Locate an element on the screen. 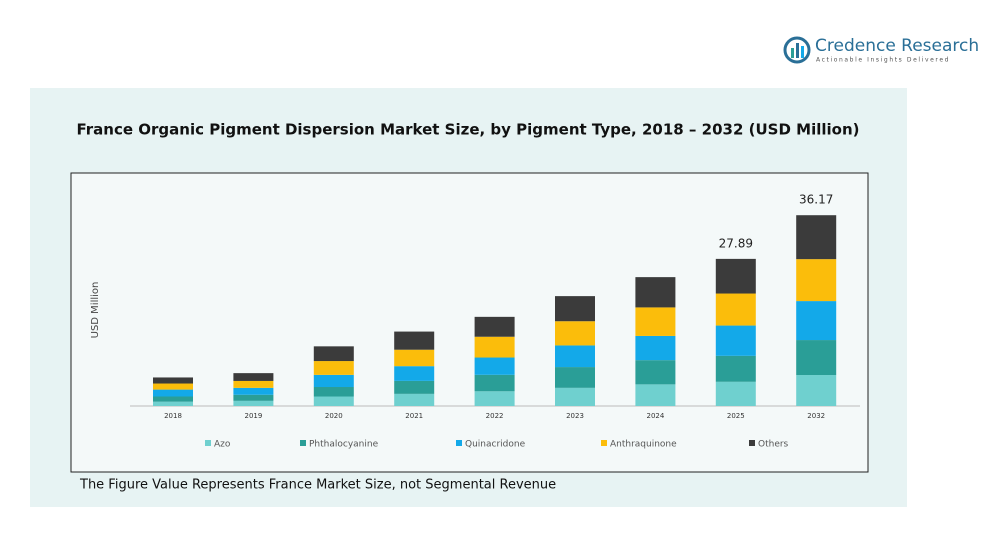 The width and height of the screenshot is (991, 557). x-tick-label: 2022 is located at coordinates (495, 416).